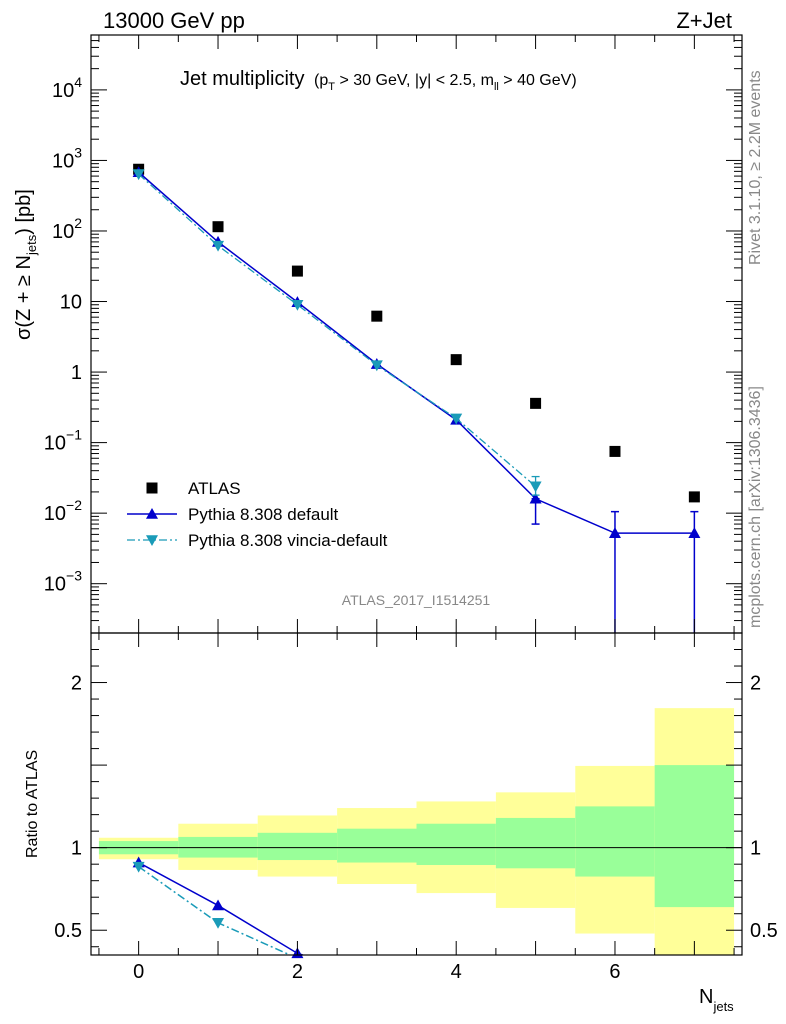 This screenshot has height=1024, width=786. I want to click on ratio-y-tick-label-right: 0.5, so click(764, 931).